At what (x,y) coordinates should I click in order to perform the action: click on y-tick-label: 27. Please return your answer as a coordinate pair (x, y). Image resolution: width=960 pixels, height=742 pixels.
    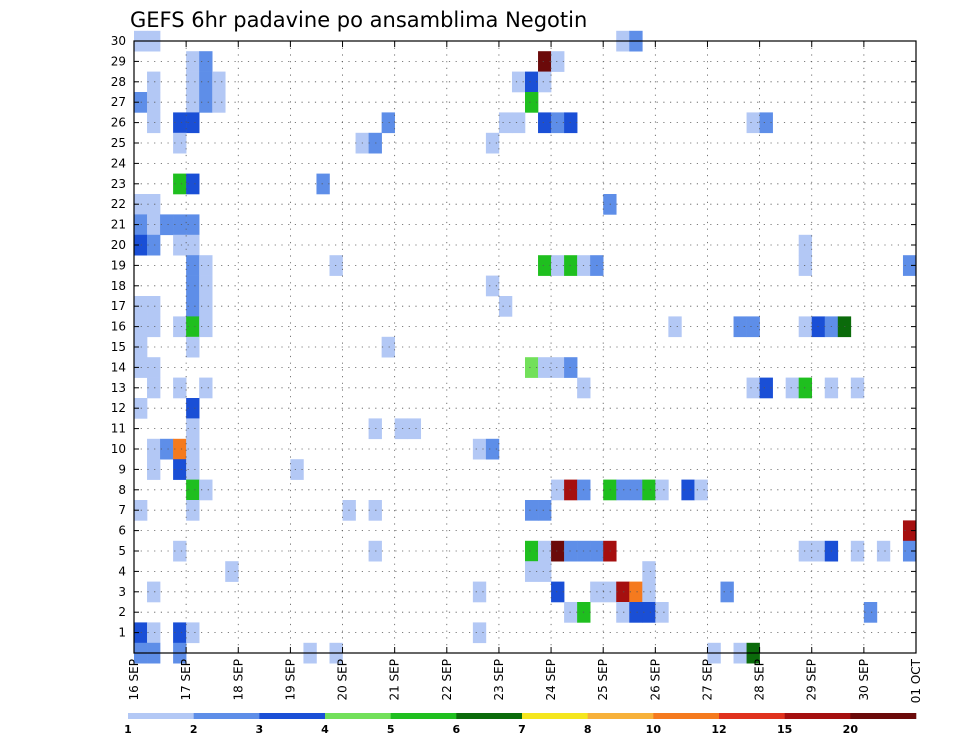
    Looking at the image, I should click on (118, 102).